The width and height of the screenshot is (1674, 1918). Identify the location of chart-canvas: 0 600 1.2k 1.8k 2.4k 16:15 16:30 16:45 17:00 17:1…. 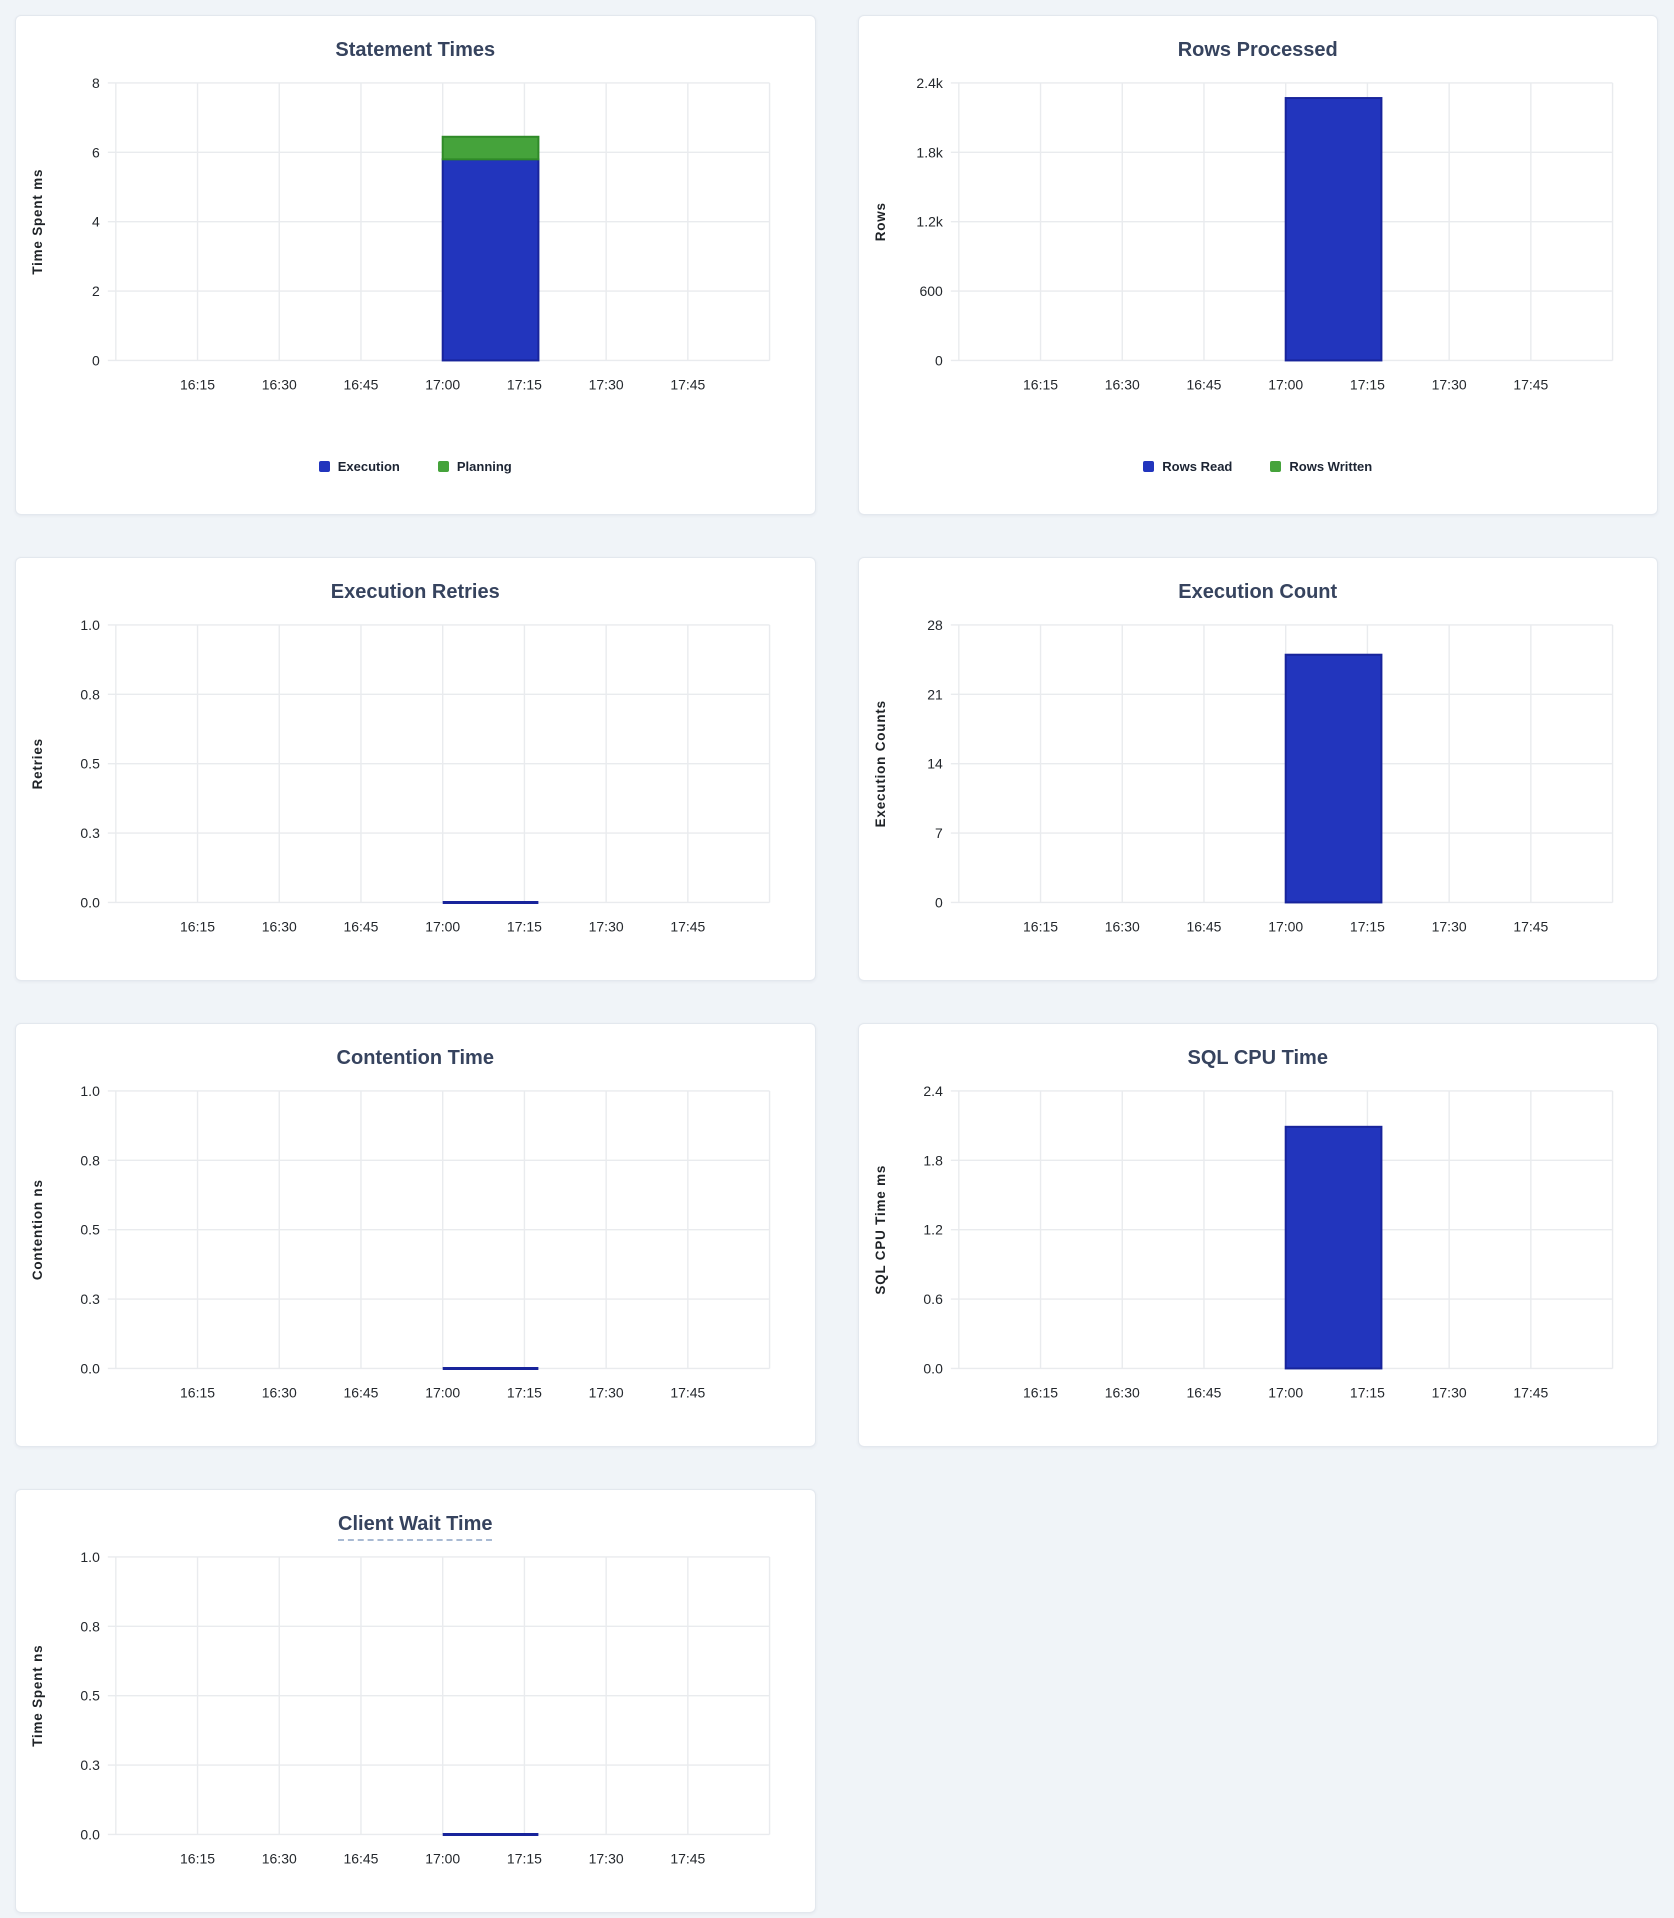
(1258, 232).